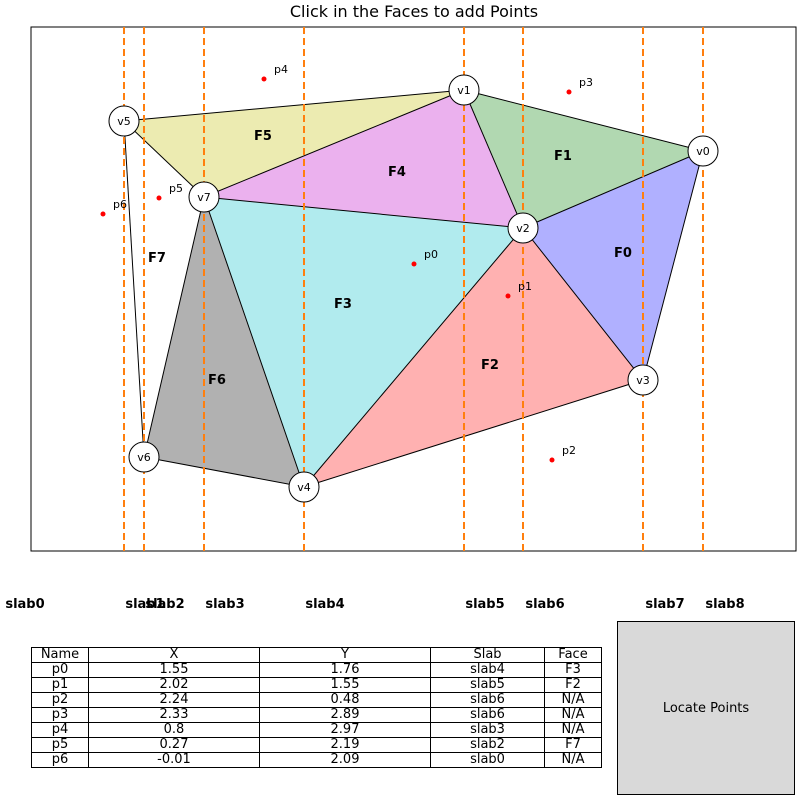 The image size is (800, 800). I want to click on table-row: p5 0.27 2.19 slab2 F7, so click(316, 745).